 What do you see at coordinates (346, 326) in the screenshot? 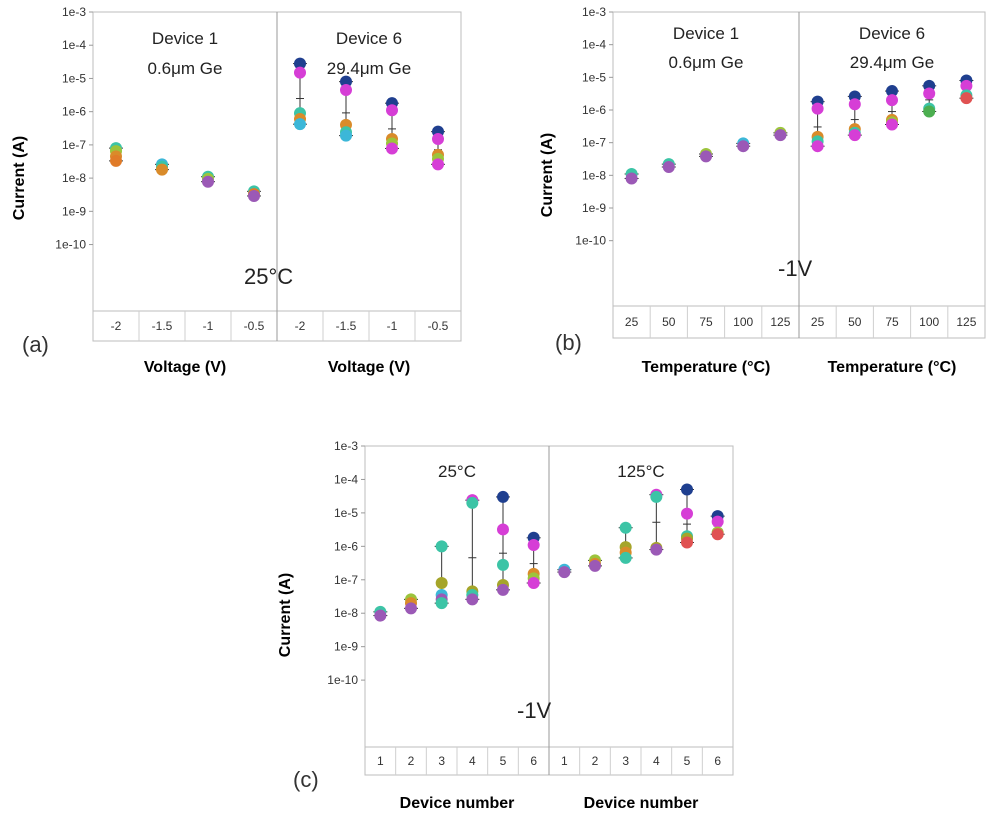
I see `x-tick-label: -1.5` at bounding box center [346, 326].